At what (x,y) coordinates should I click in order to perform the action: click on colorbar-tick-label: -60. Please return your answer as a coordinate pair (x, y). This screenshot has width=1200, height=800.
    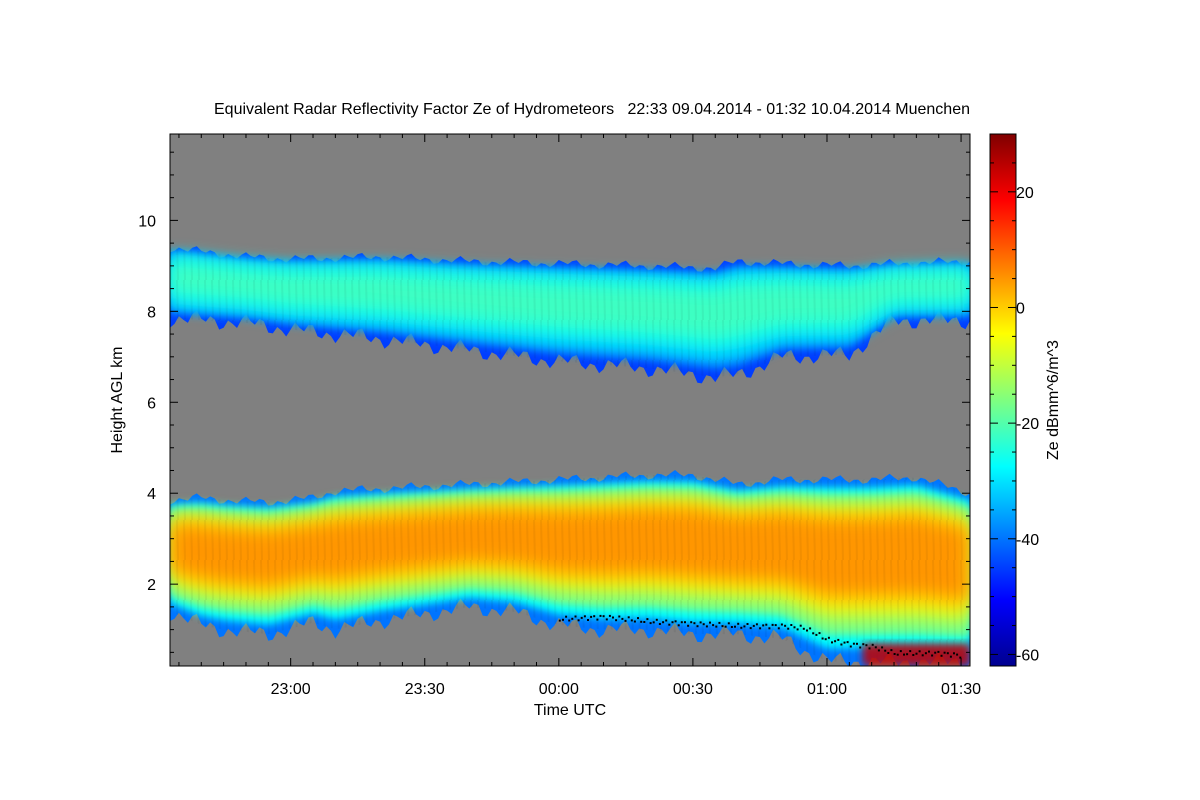
    Looking at the image, I should click on (1027, 655).